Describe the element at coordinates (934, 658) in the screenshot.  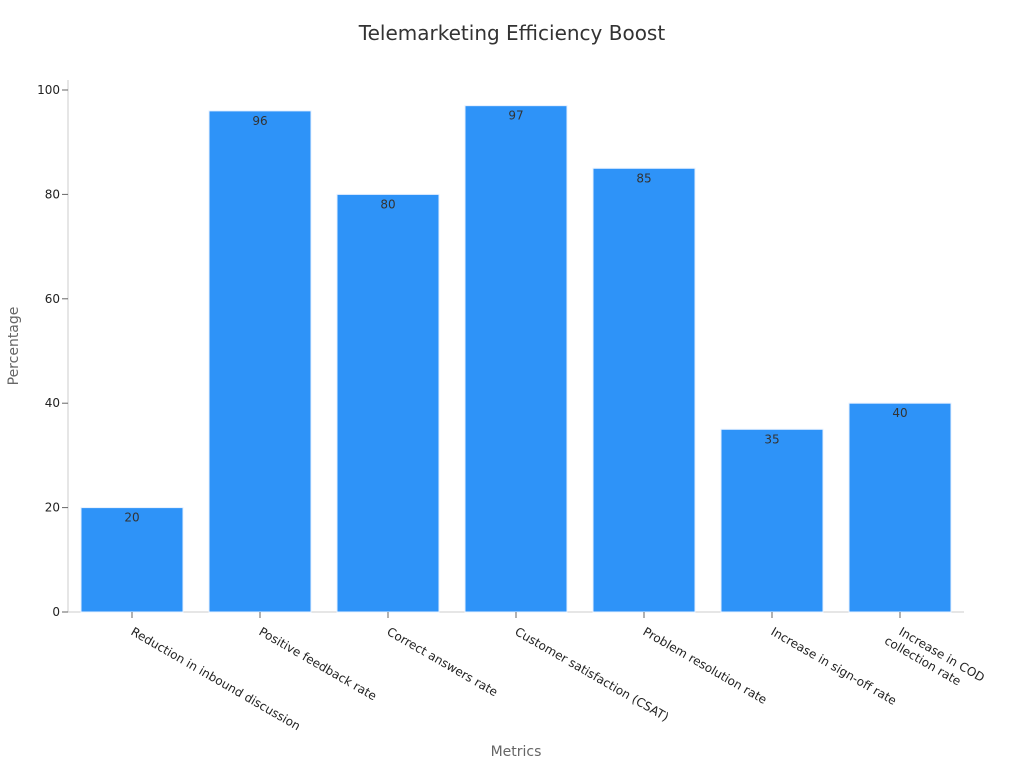
I see `x-category-label: Increase in CODcollection rate` at that location.